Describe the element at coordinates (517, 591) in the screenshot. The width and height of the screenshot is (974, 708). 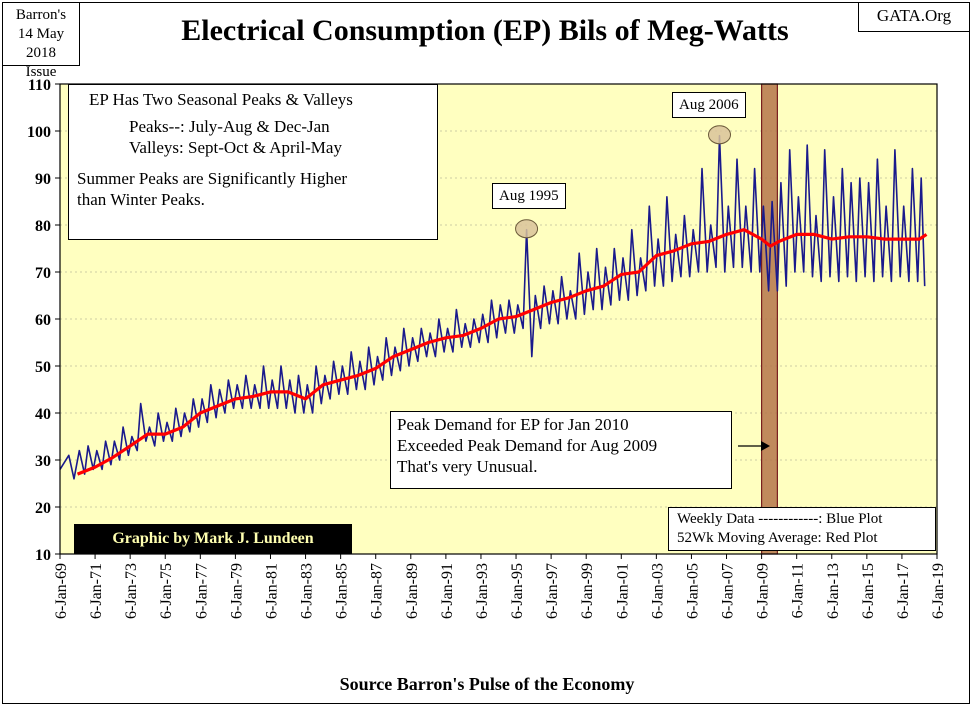
I see `x-tick-label: 6-Jan-95` at that location.